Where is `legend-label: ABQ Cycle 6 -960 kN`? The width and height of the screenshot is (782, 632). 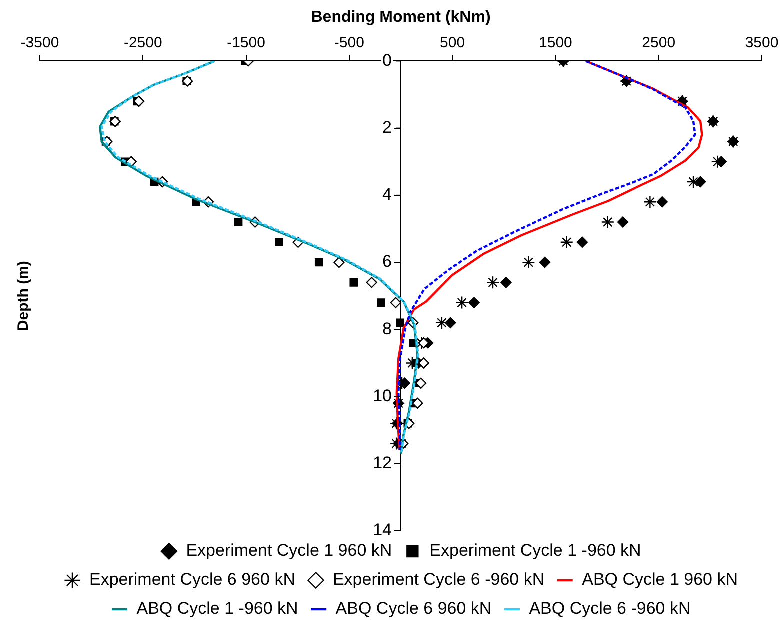
legend-label: ABQ Cycle 6 -960 kN is located at coordinates (610, 608).